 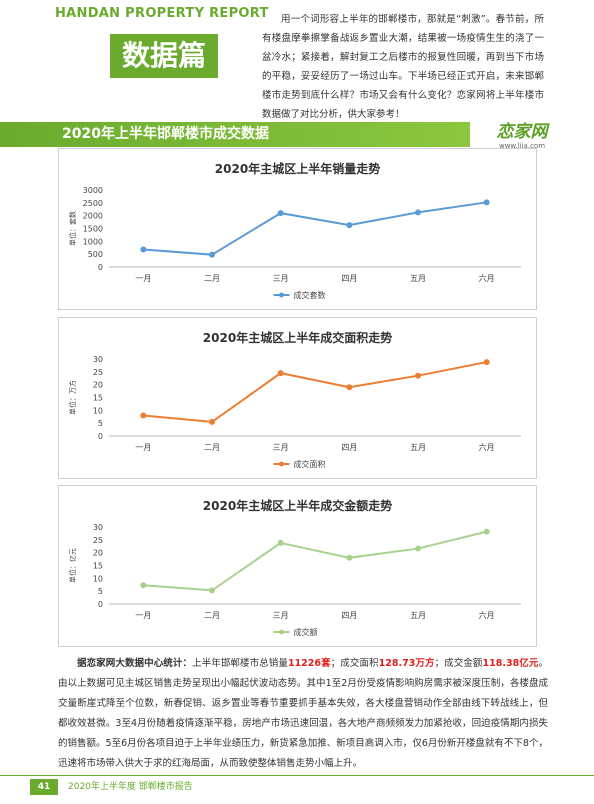 I want to click on y-tick-label: 3000, so click(x=93, y=190).